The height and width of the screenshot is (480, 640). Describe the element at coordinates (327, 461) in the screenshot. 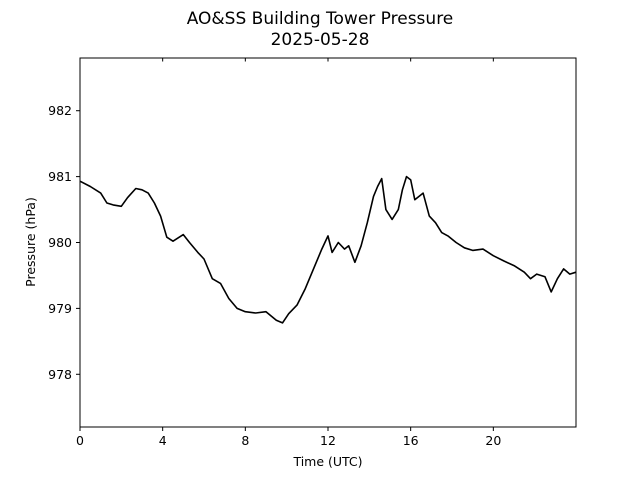

I see `x-axis-label: Time (UTC)` at that location.